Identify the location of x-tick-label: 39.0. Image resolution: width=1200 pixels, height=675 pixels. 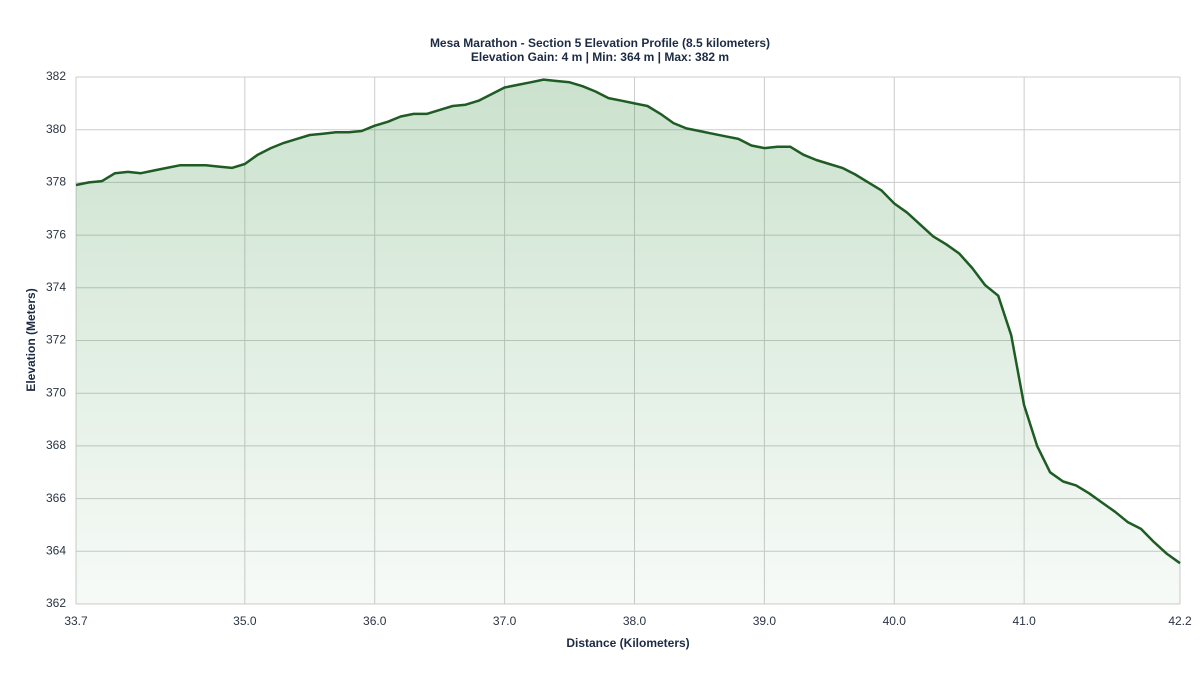
(765, 621).